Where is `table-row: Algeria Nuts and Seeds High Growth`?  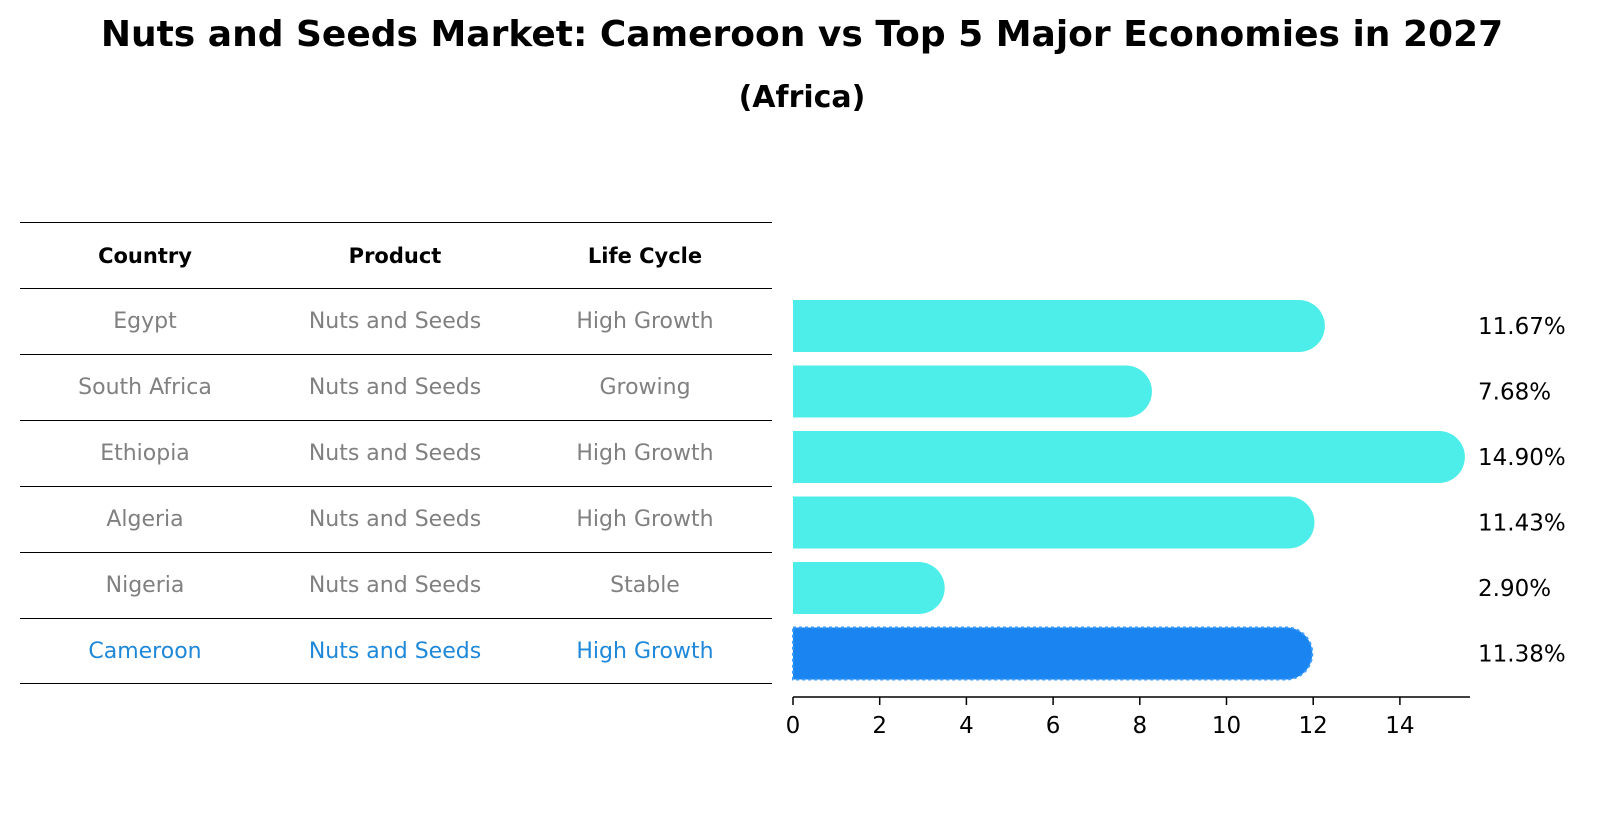
table-row: Algeria Nuts and Seeds High Growth is located at coordinates (396, 519).